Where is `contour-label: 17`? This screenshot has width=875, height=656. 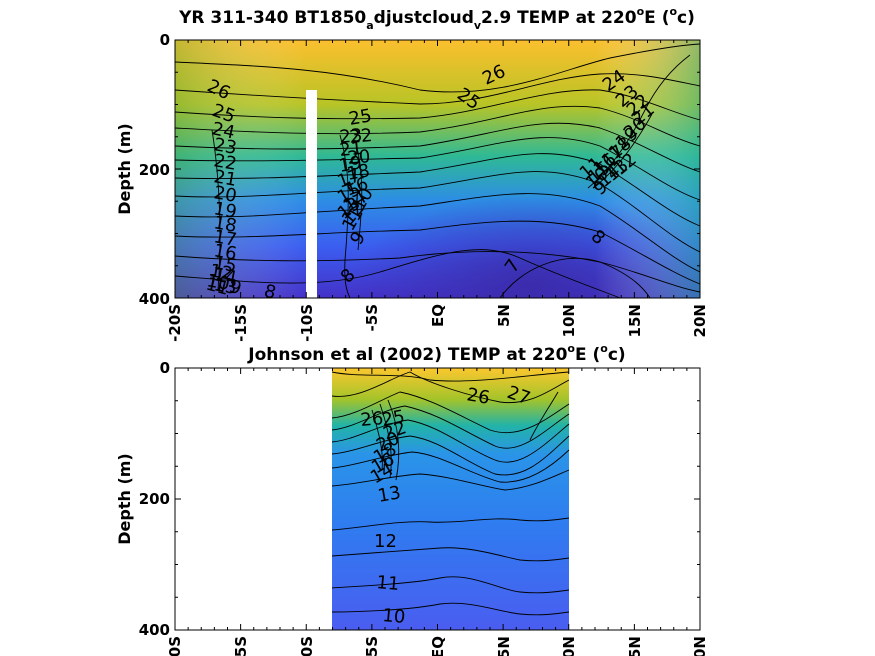
contour-label: 17 is located at coordinates (225, 238).